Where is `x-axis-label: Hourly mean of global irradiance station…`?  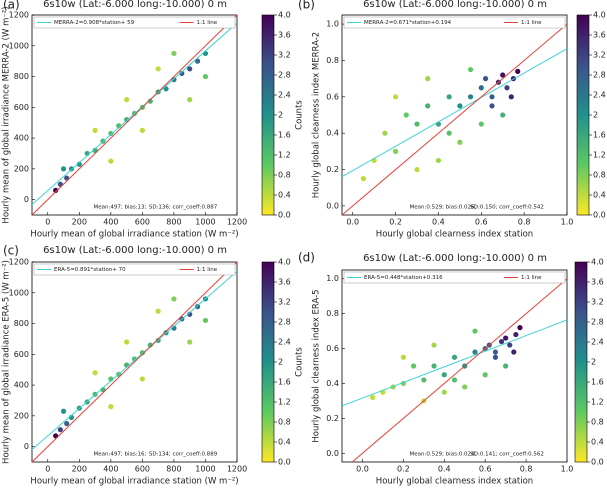
x-axis-label: Hourly mean of global irradiance station… is located at coordinates (134, 235).